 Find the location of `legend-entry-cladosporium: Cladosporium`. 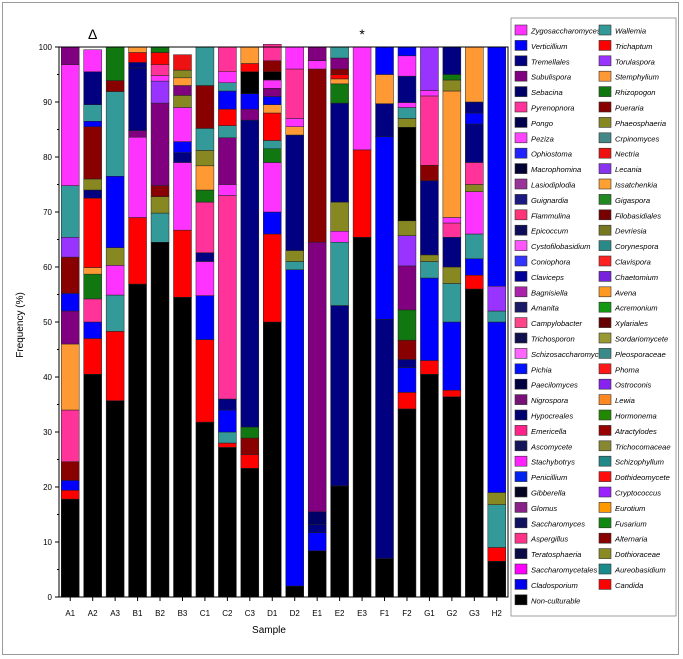

legend-entry-cladosporium: Cladosporium is located at coordinates (546, 584).